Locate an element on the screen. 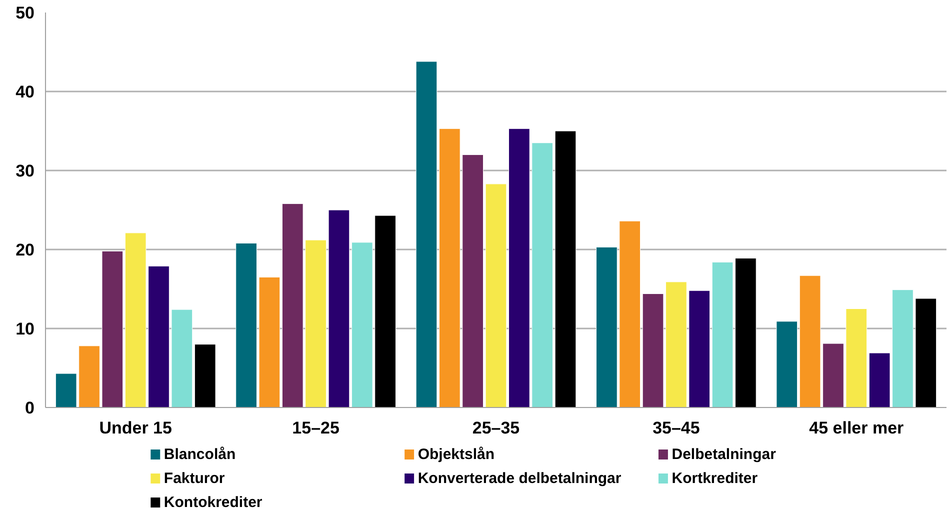 This screenshot has width=951, height=529. x-tick-label: Under 15 is located at coordinates (135, 428).